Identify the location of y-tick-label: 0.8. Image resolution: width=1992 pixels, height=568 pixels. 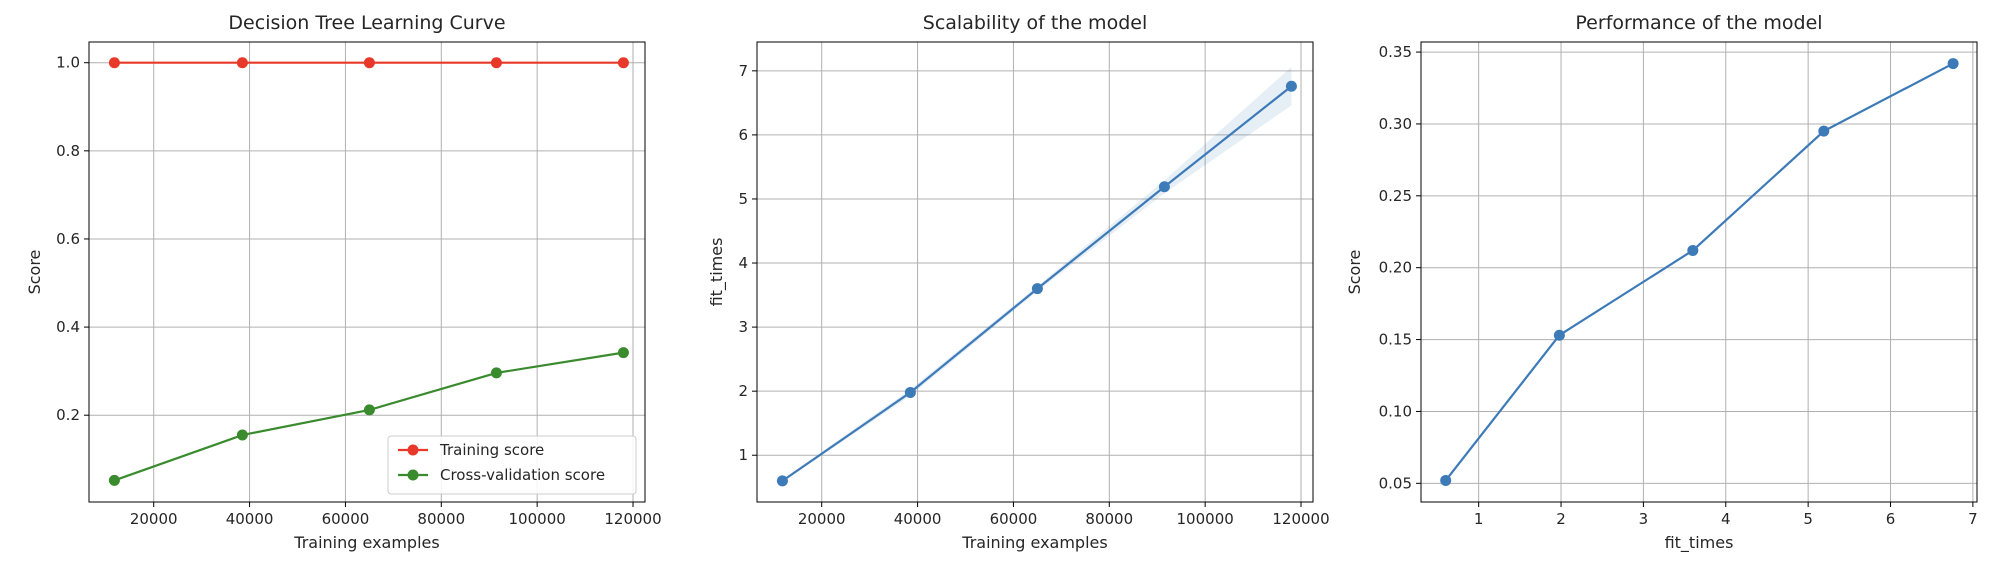
(68, 151).